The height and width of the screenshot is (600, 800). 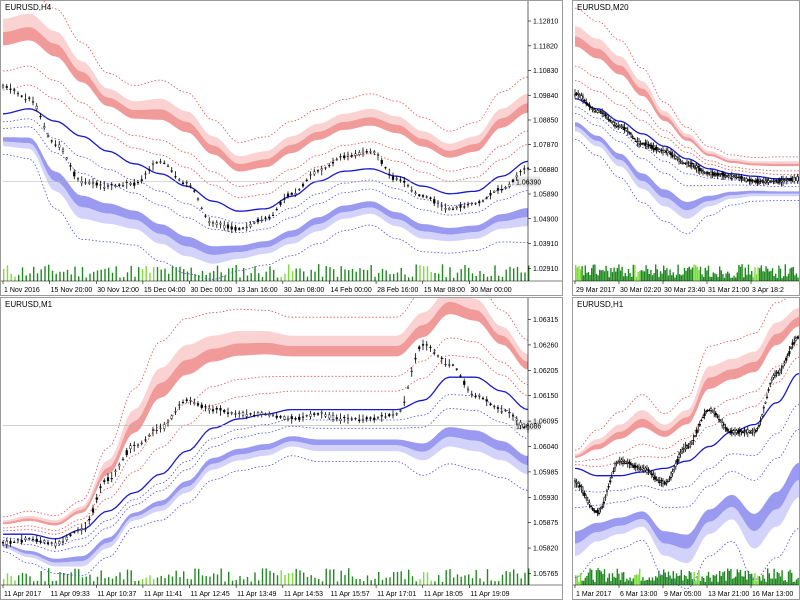 What do you see at coordinates (256, 594) in the screenshot?
I see `x-tick-label: 11 Apr 13:49` at bounding box center [256, 594].